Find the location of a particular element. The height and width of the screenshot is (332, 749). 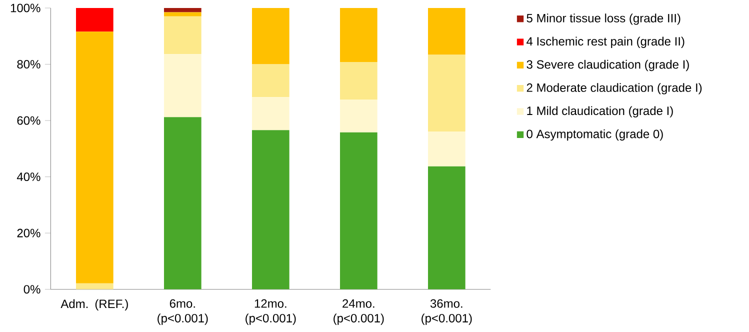

legend-label: 4 Ischemic rest pain (grade II) is located at coordinates (605, 42).